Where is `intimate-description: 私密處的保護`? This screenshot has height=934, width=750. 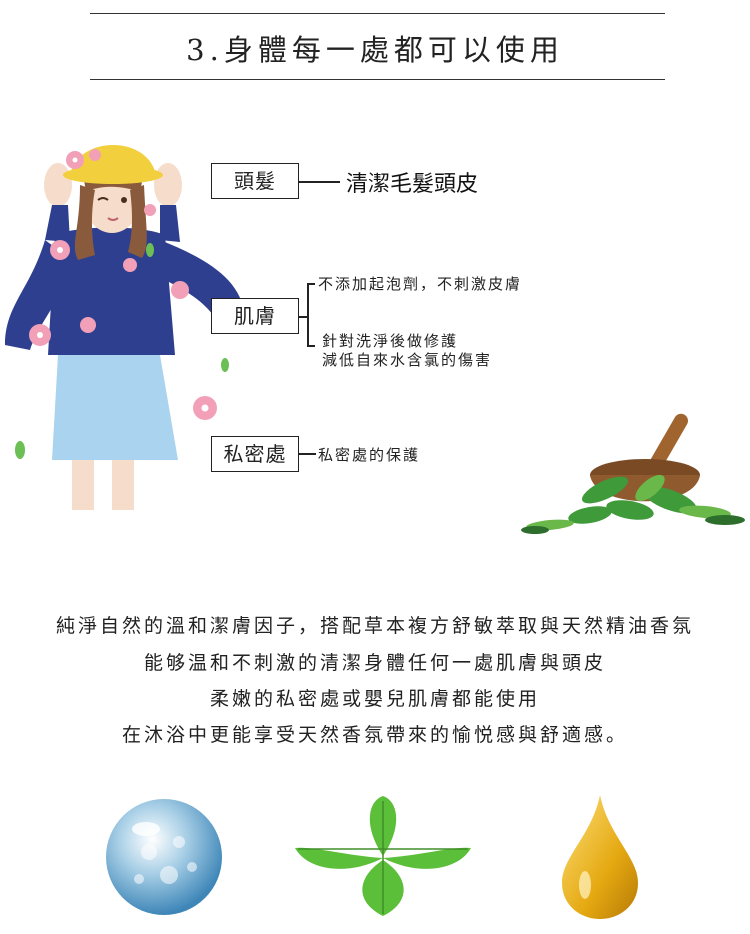 intimate-description: 私密處的保護 is located at coordinates (369, 455).